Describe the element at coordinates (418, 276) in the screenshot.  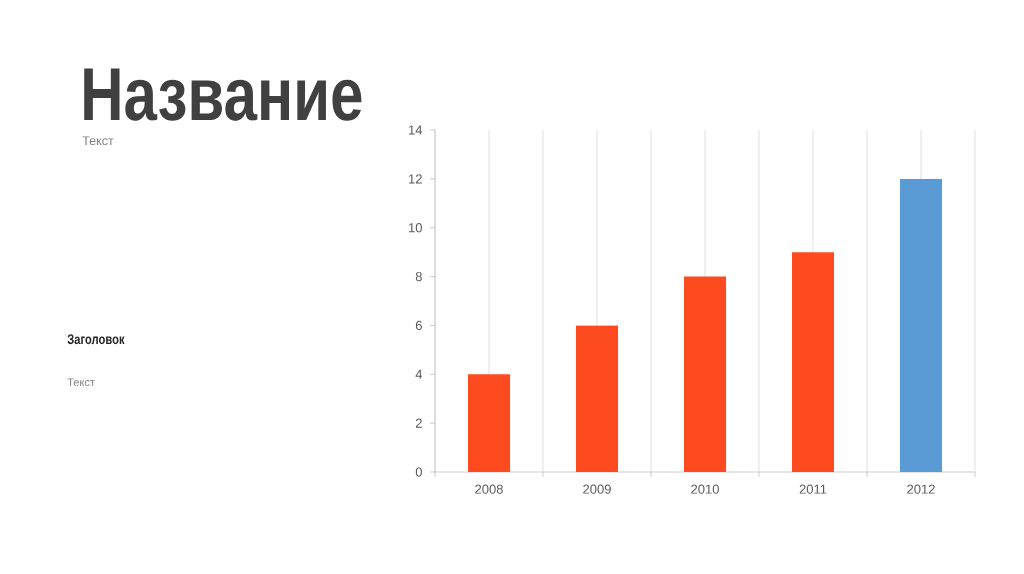
I see `y-tick-label: 8` at that location.